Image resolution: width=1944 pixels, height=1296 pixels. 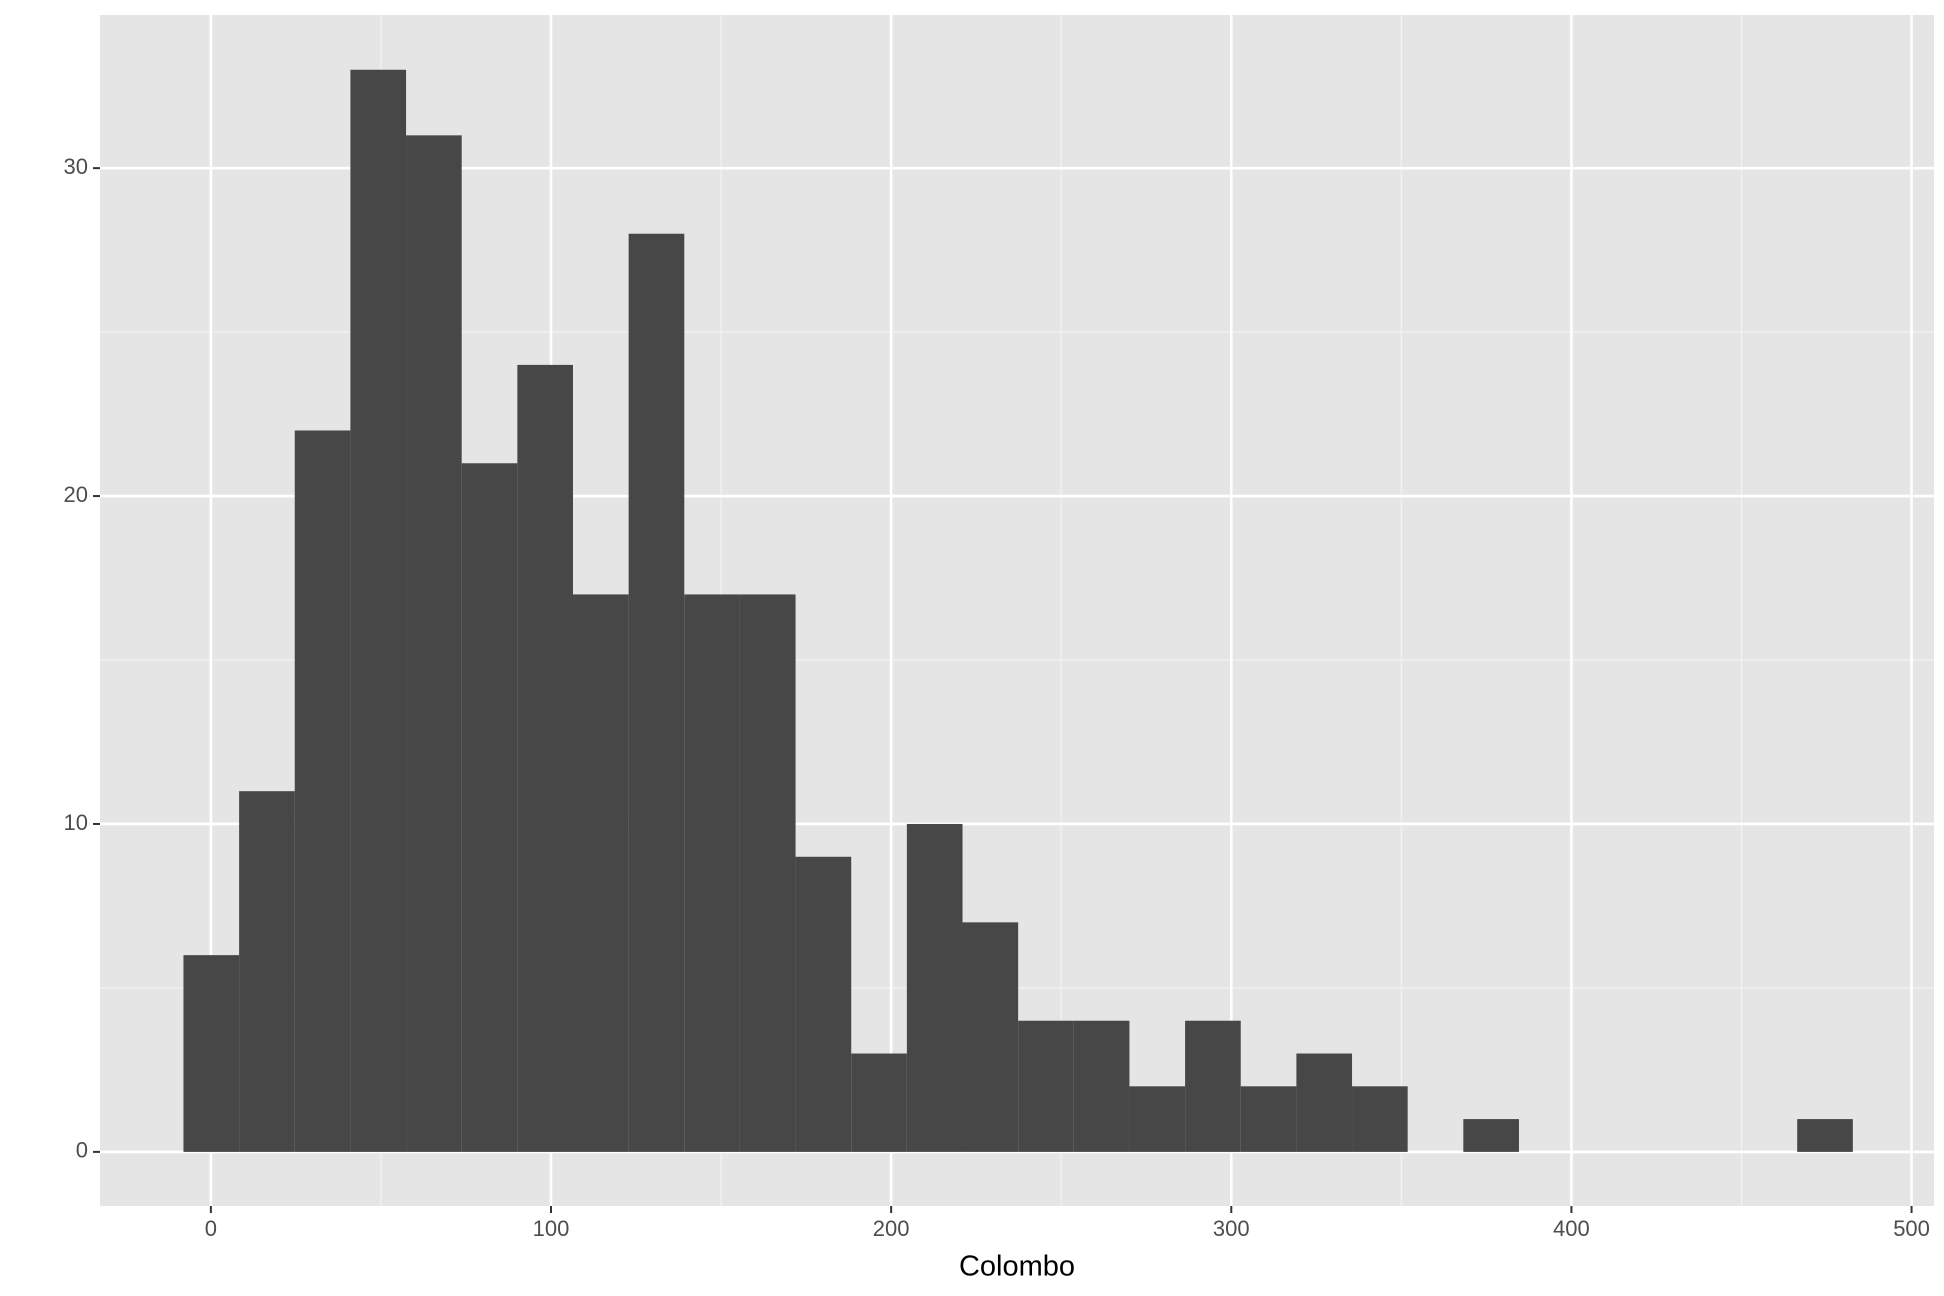 What do you see at coordinates (1017, 1267) in the screenshot?
I see `x-axis-title: Colombo` at bounding box center [1017, 1267].